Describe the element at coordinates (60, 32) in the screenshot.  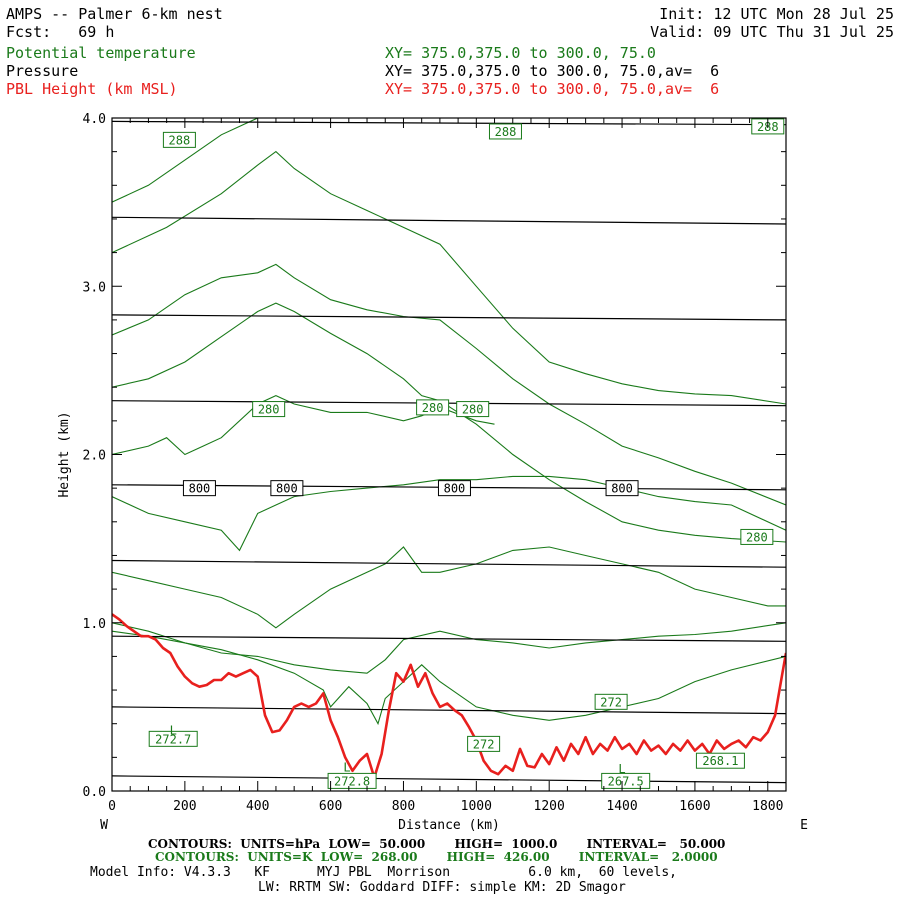
I see `forecast-hour: Fcst: 69 h` at that location.